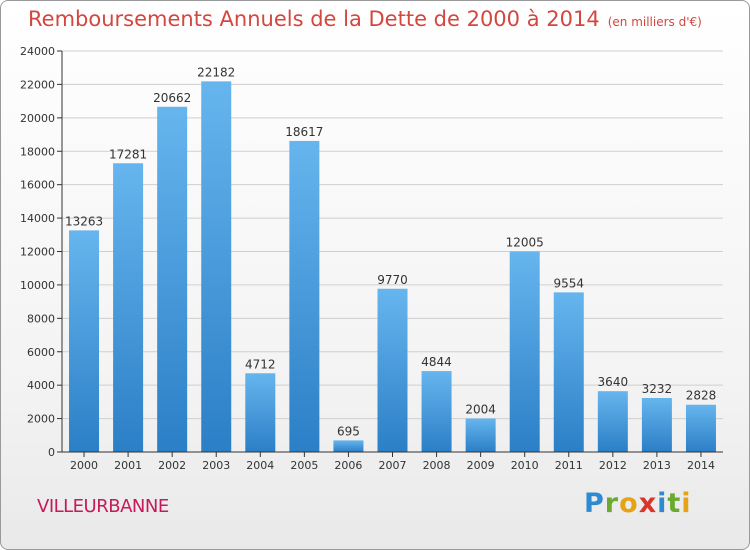 The width and height of the screenshot is (750, 550). Describe the element at coordinates (481, 465) in the screenshot. I see `x-tick-label: 2009` at that location.